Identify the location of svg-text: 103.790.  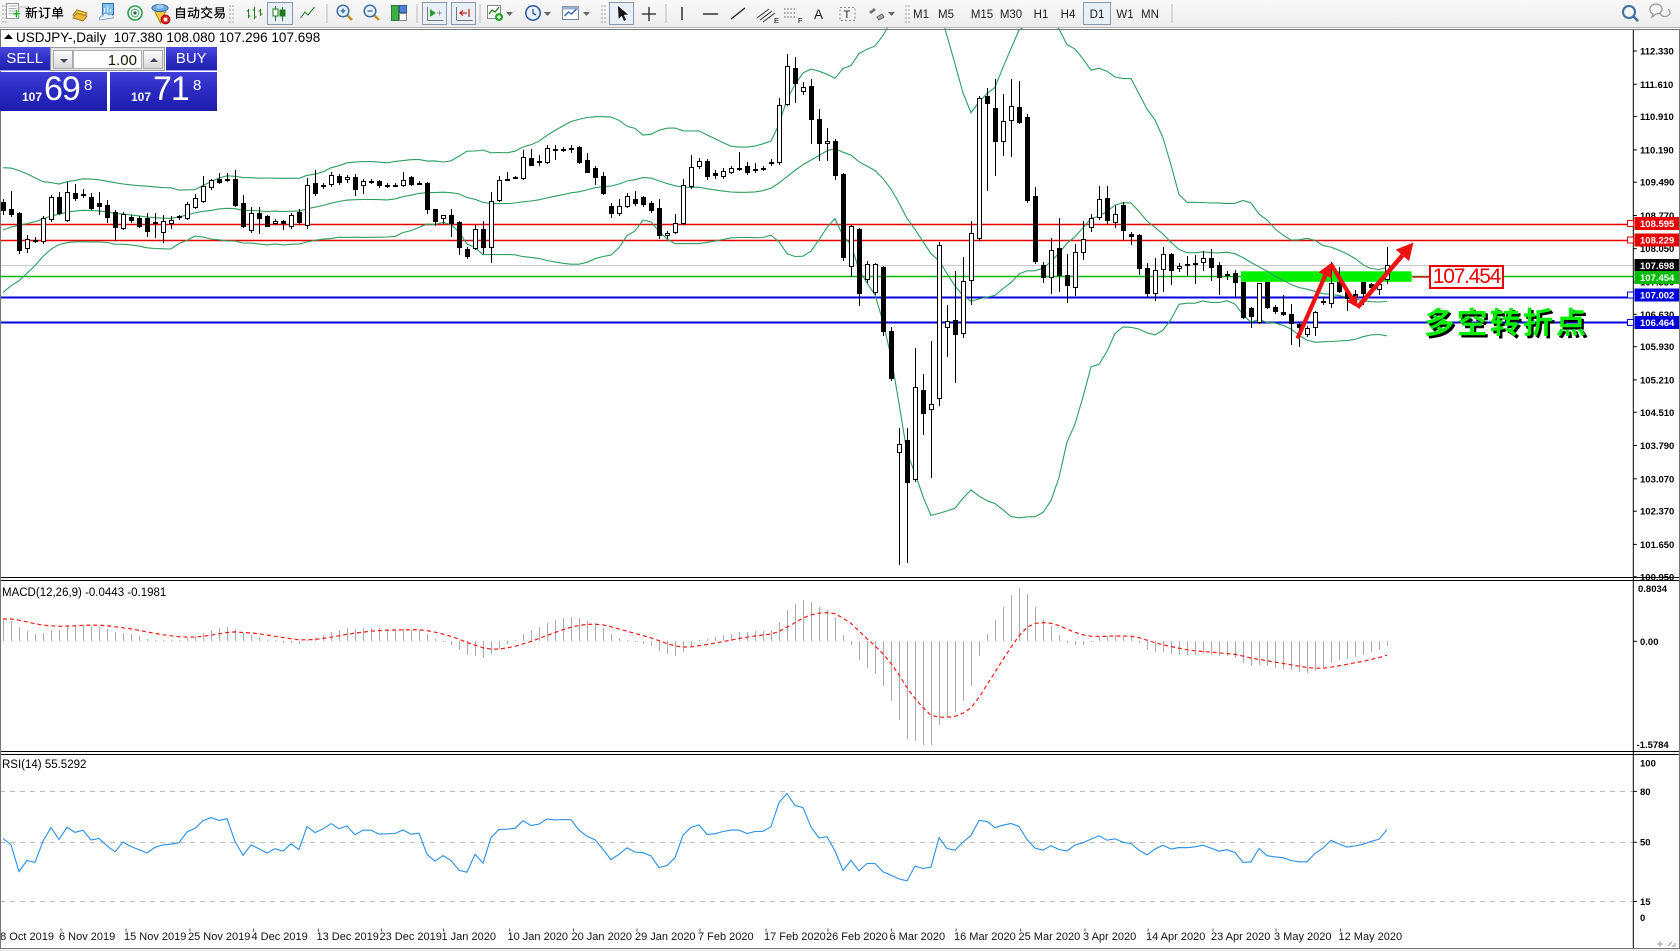
(1657, 446).